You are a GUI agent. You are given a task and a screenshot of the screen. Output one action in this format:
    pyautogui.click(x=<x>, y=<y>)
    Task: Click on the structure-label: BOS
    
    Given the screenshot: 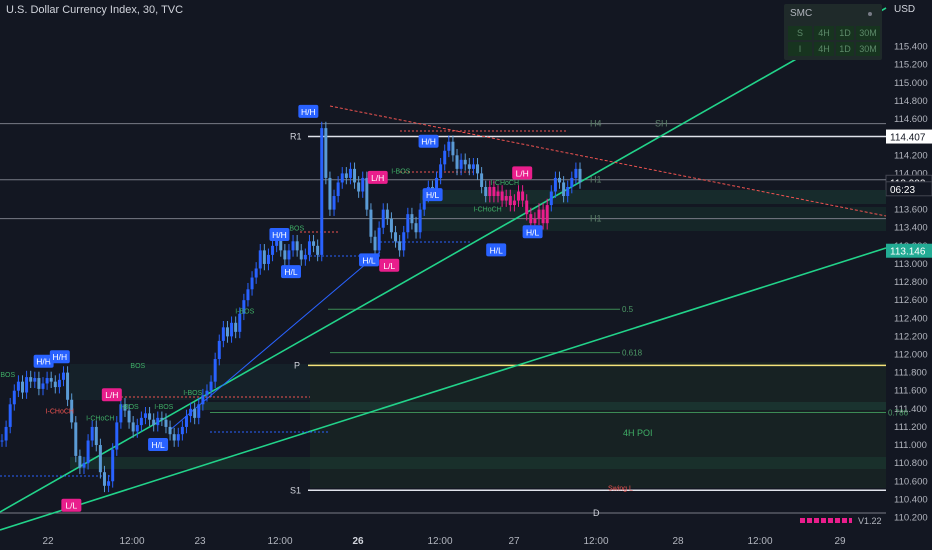 What is the action you would take?
    pyautogui.click(x=7, y=375)
    